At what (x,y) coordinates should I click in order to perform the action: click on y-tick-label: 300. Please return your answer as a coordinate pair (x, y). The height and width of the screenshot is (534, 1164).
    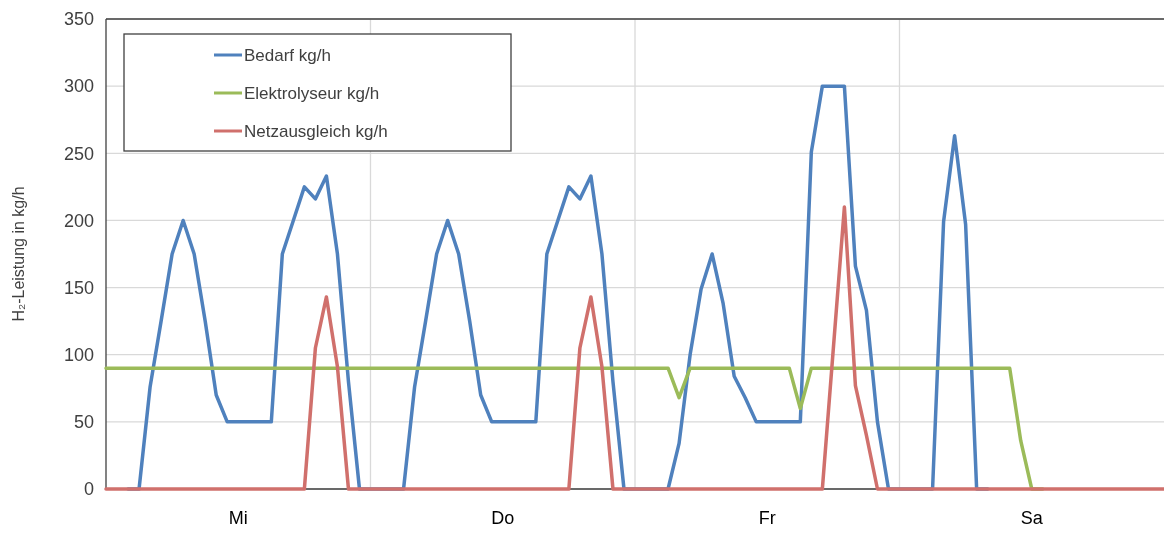
    Looking at the image, I should click on (78, 86).